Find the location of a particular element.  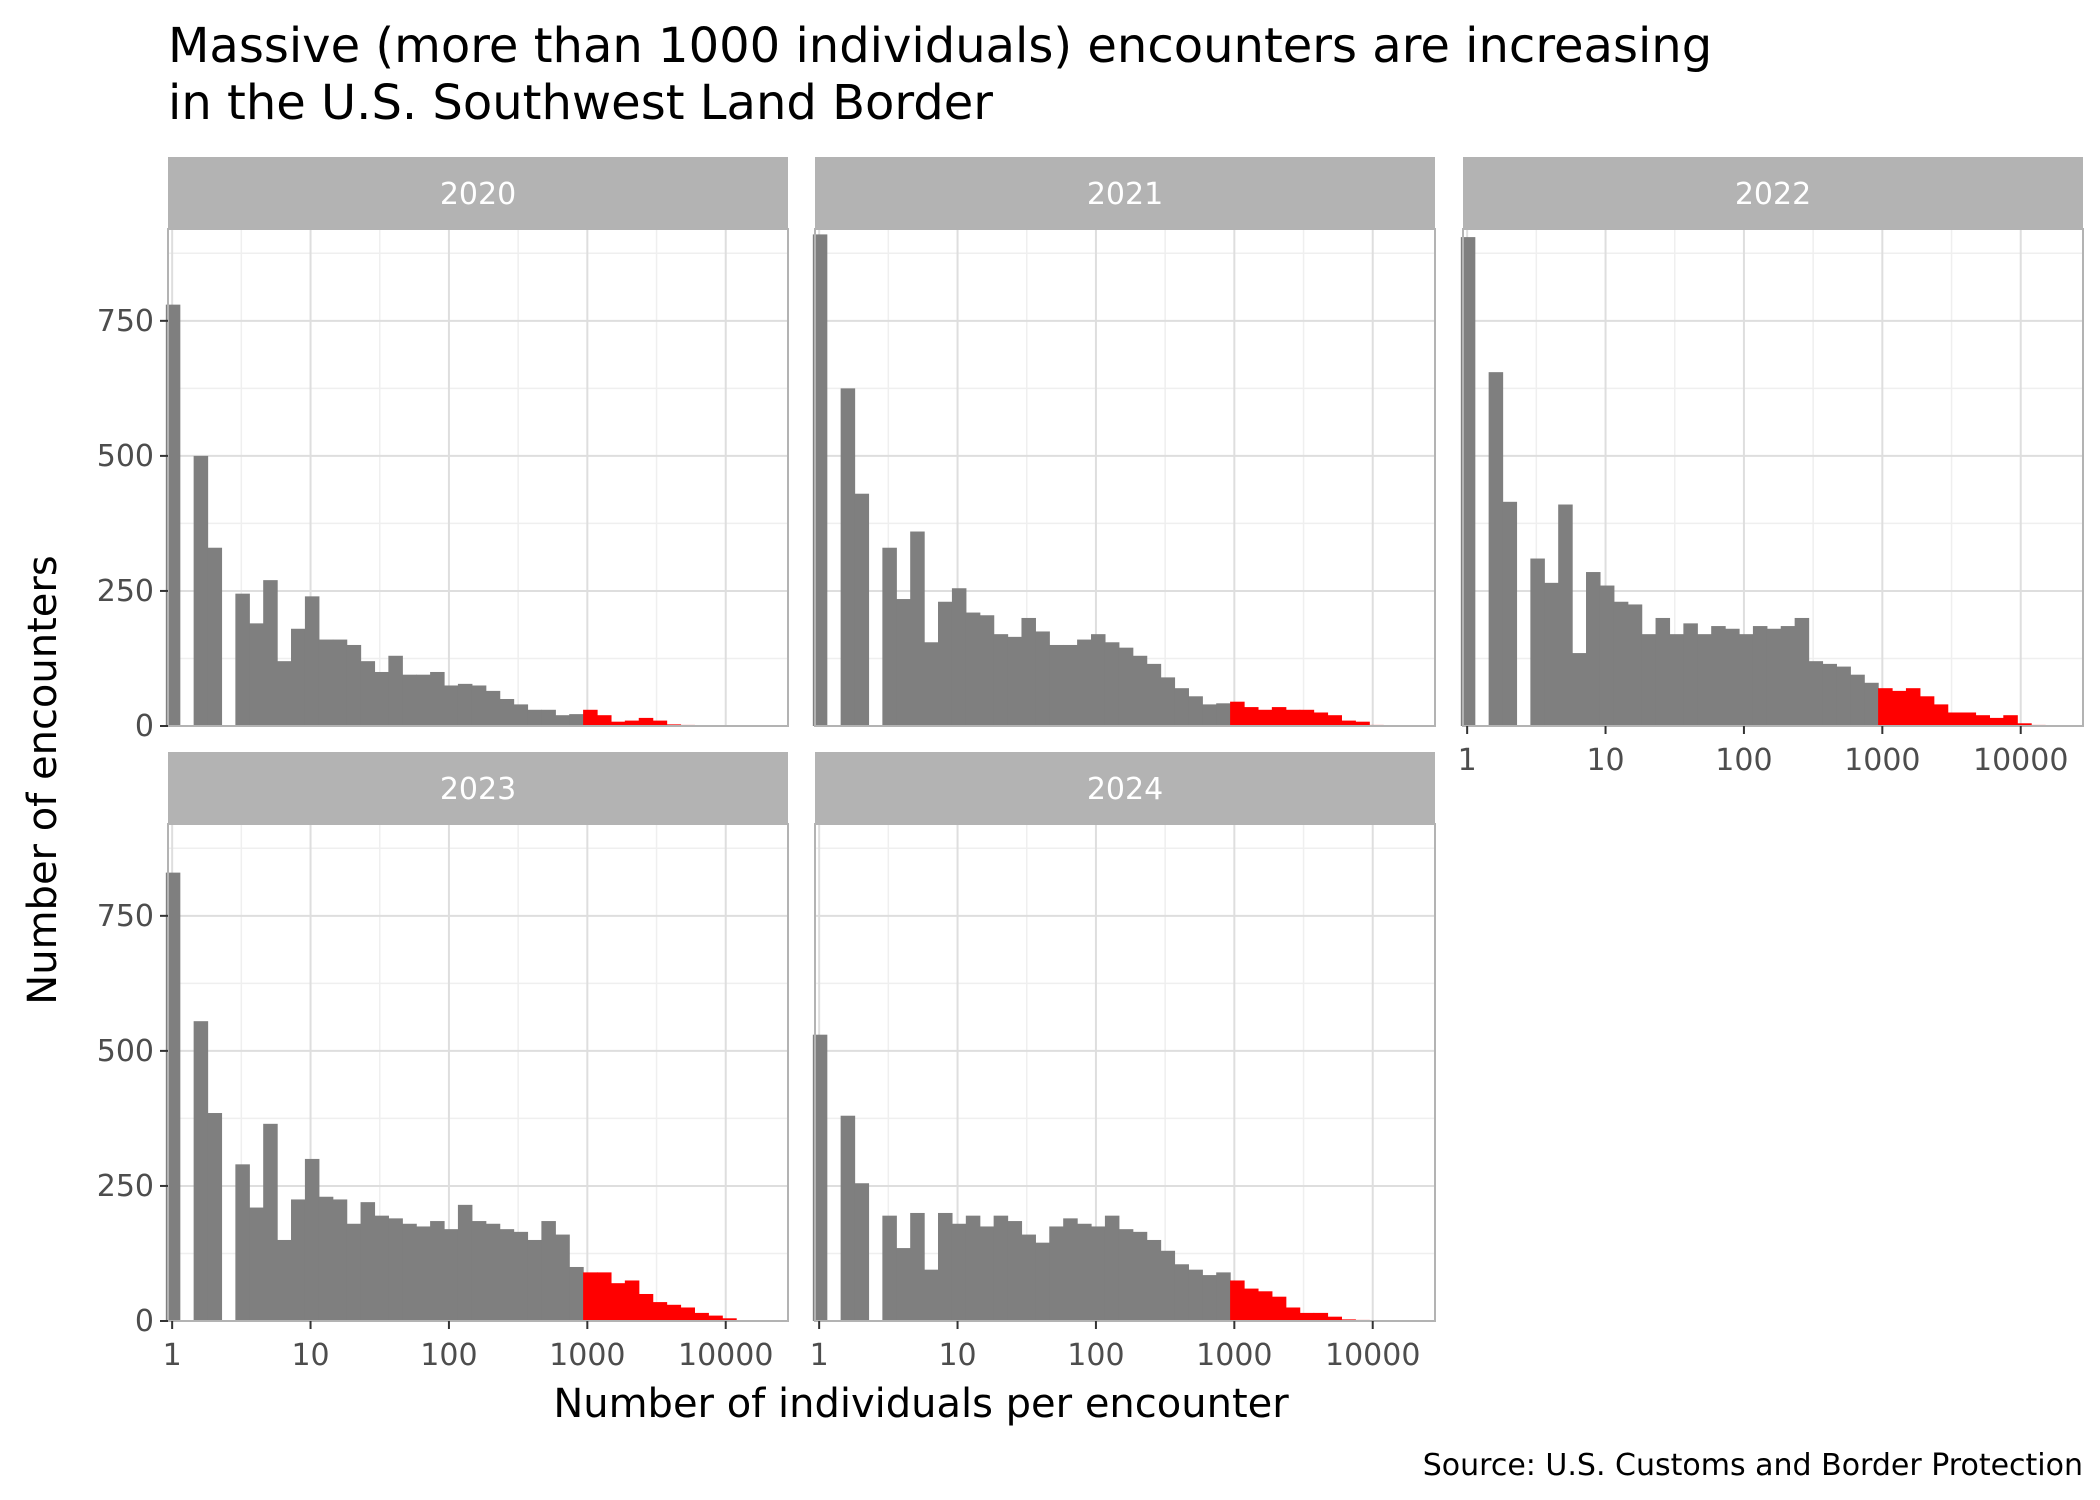

panel-border-2020 is located at coordinates (478, 477).